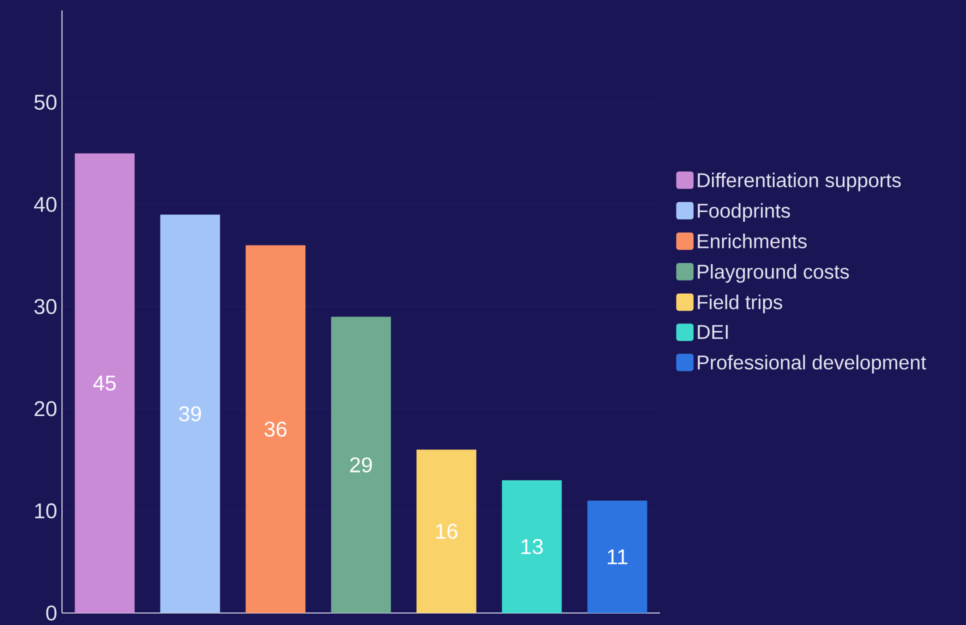  I want to click on y-tick-label: 0, so click(51, 613).